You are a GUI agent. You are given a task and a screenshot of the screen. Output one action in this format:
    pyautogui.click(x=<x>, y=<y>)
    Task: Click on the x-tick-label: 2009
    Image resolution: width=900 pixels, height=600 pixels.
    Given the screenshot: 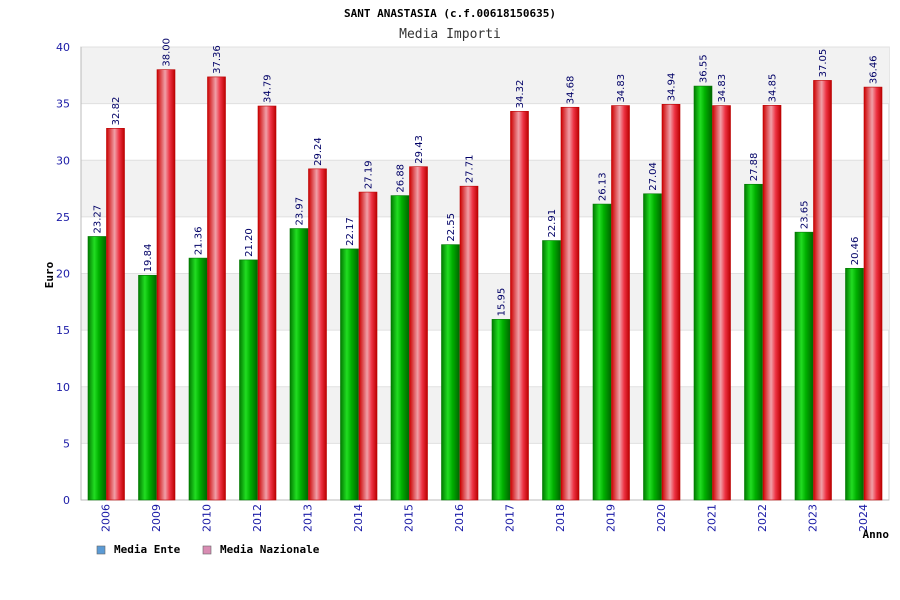 What is the action you would take?
    pyautogui.click(x=156, y=518)
    